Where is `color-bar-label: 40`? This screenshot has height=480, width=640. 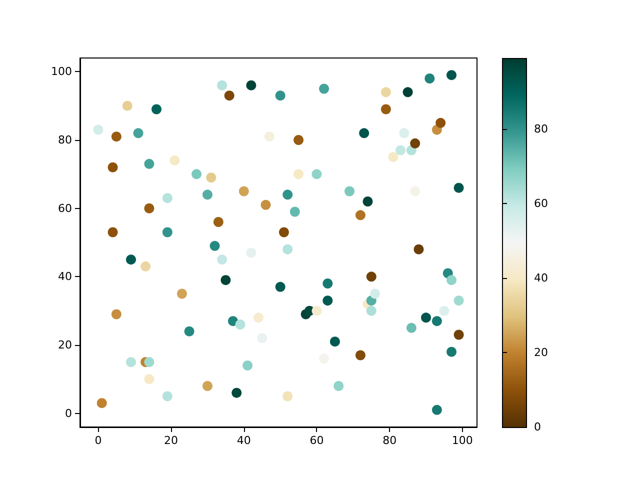
color-bar-label: 40 is located at coordinates (541, 277).